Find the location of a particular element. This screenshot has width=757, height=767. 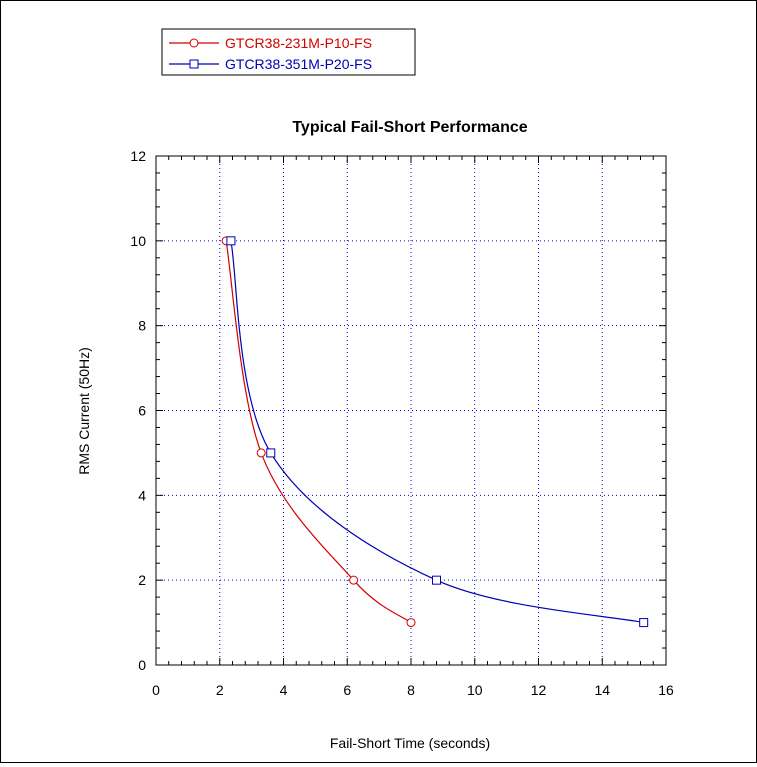

y-tick-label: 6 is located at coordinates (142, 411).